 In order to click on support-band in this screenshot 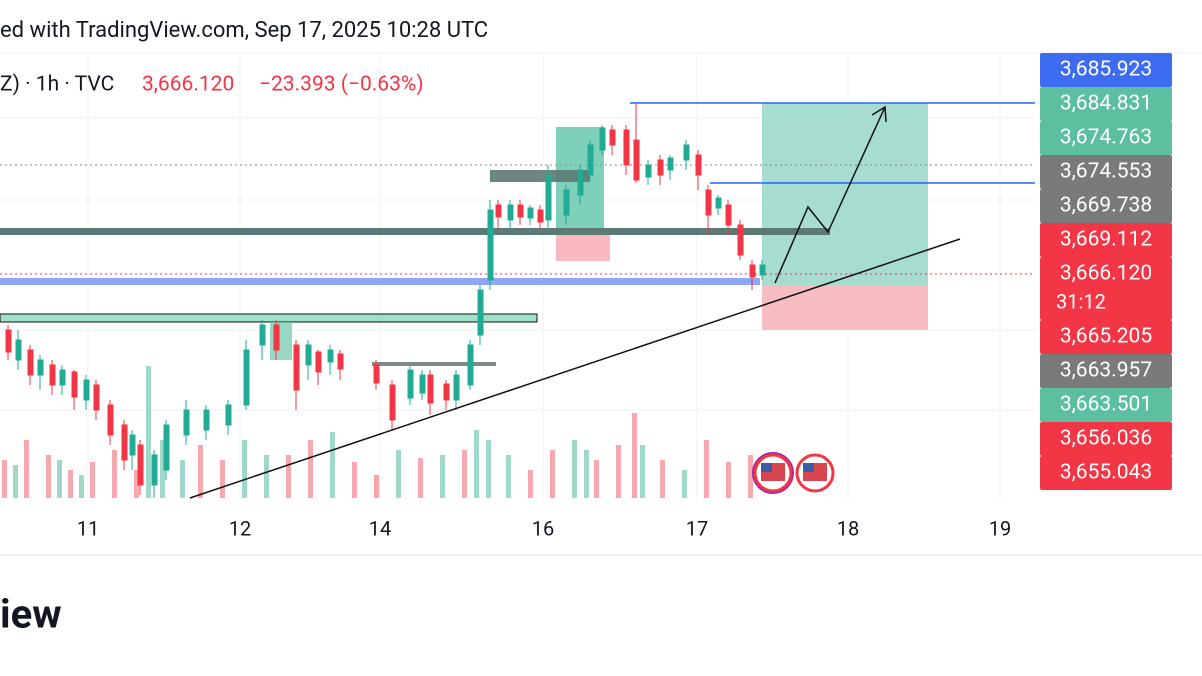, I will do `click(380, 281)`.